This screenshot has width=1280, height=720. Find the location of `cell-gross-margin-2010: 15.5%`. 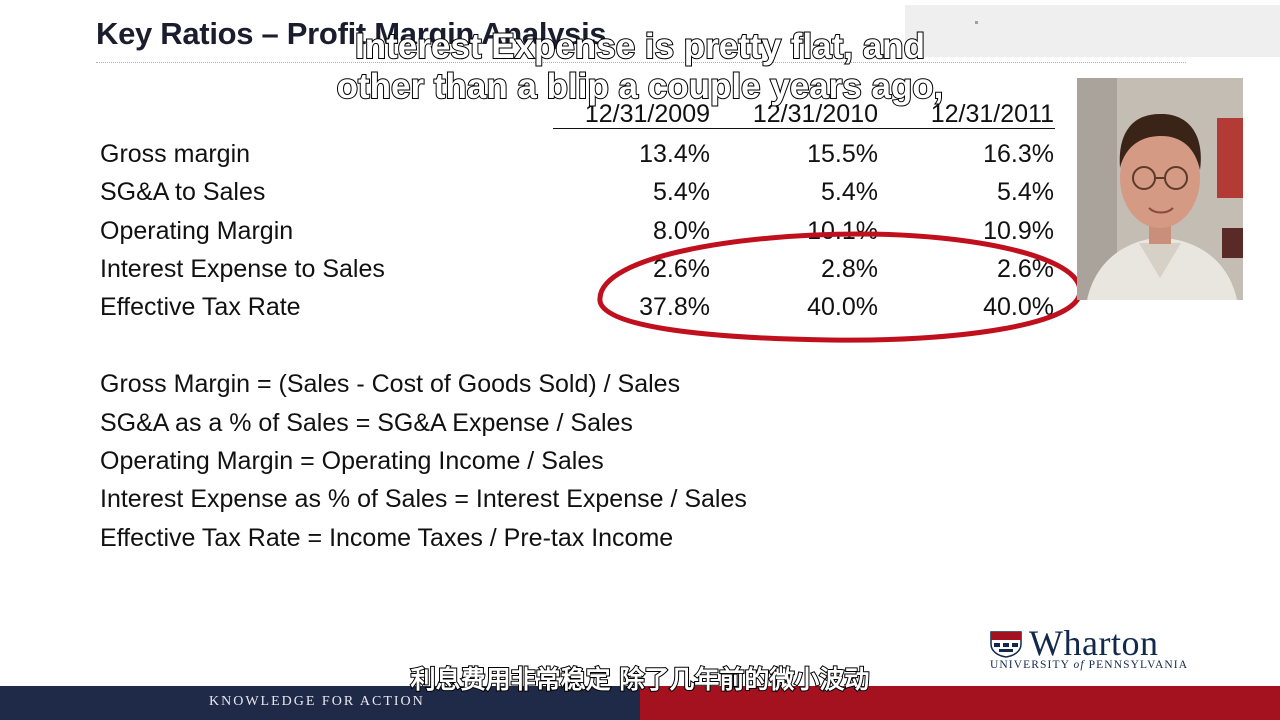

cell-gross-margin-2010: 15.5% is located at coordinates (842, 154).